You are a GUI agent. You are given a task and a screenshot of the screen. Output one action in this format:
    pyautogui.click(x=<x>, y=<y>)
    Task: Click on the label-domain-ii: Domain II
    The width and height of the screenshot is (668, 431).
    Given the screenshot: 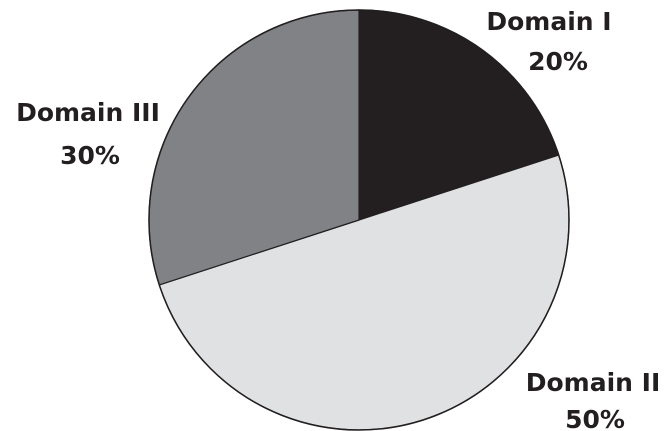 What is the action you would take?
    pyautogui.click(x=593, y=382)
    